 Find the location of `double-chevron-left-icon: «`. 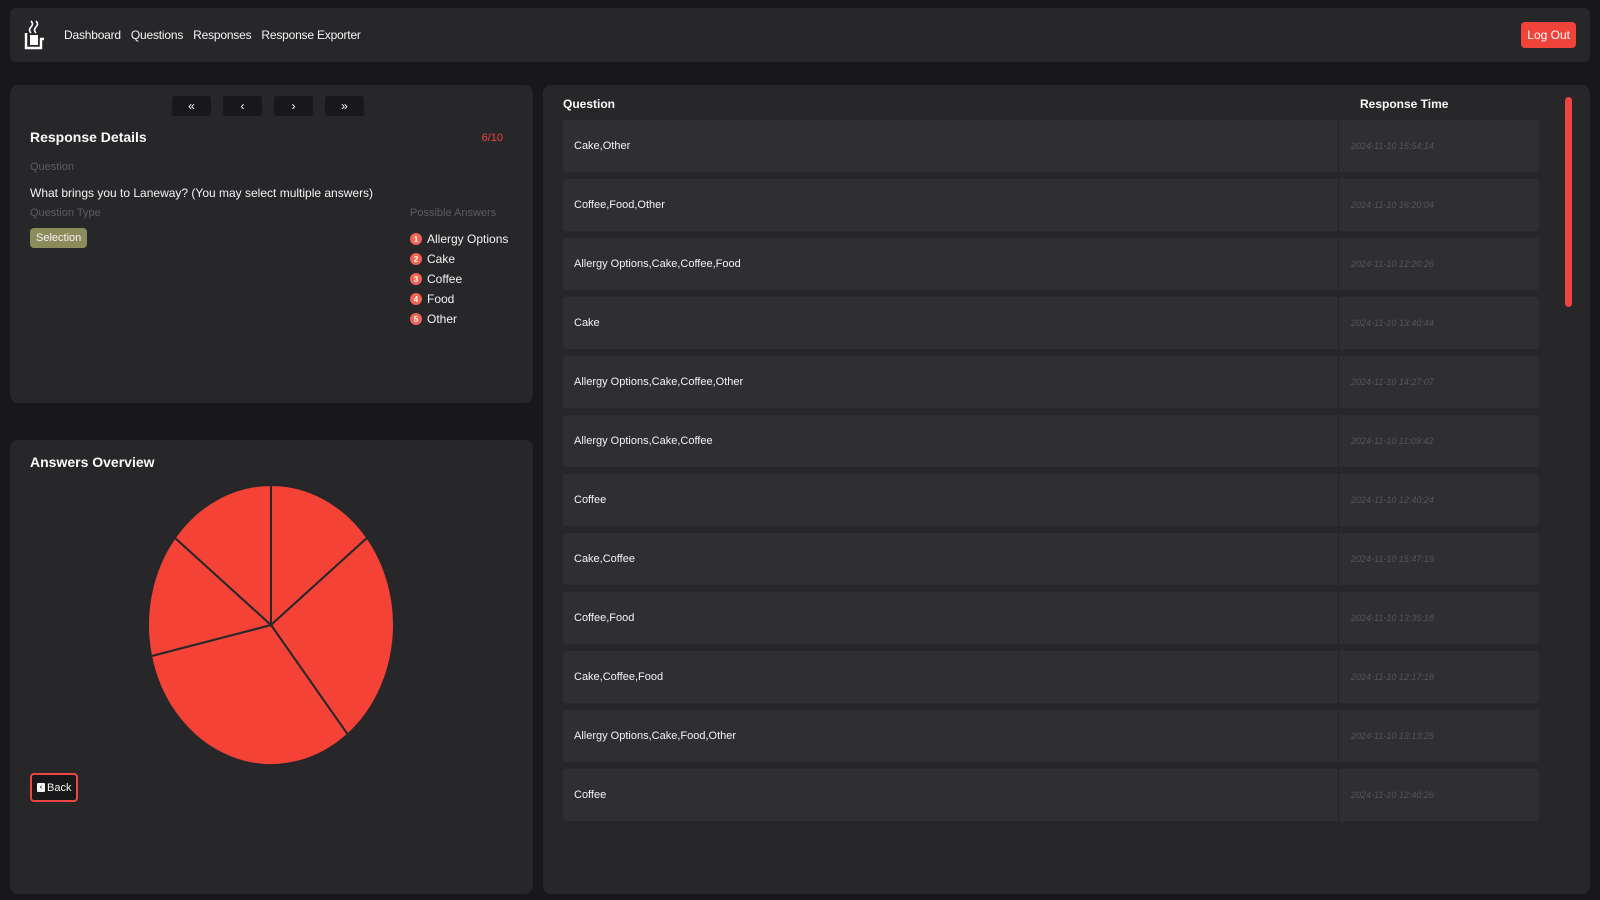

double-chevron-left-icon: « is located at coordinates (191, 106).